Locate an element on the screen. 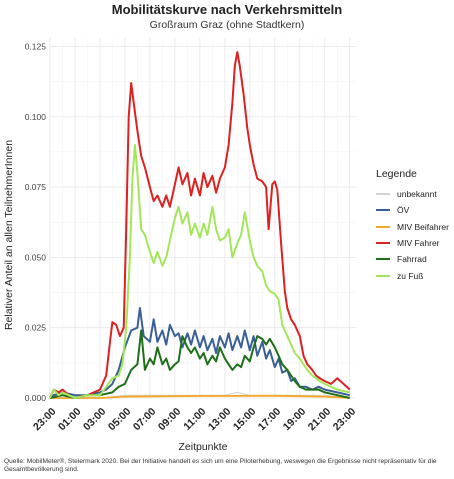  chart-title: Mobilitätskurve nach Verkehrsmitteln is located at coordinates (227, 9).